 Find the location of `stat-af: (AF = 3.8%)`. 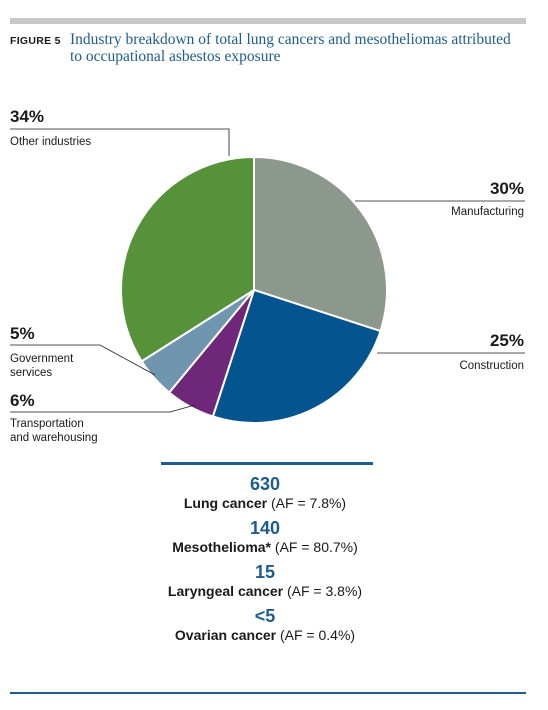

stat-af: (AF = 3.8%) is located at coordinates (324, 591).